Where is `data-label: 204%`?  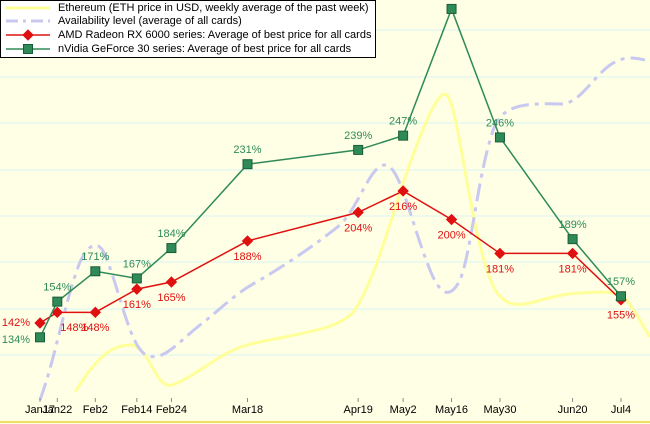
data-label: 204% is located at coordinates (358, 228).